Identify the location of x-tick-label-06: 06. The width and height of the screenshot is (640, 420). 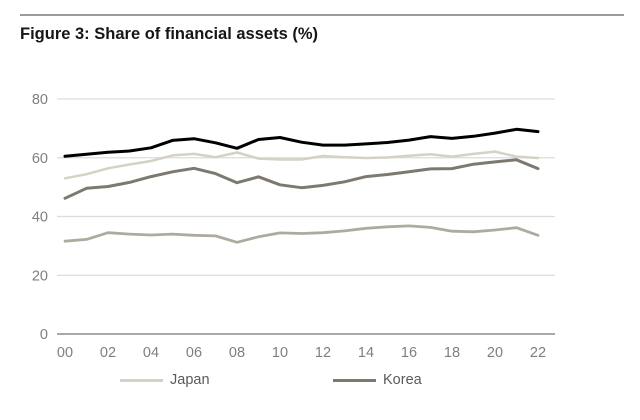
(194, 353).